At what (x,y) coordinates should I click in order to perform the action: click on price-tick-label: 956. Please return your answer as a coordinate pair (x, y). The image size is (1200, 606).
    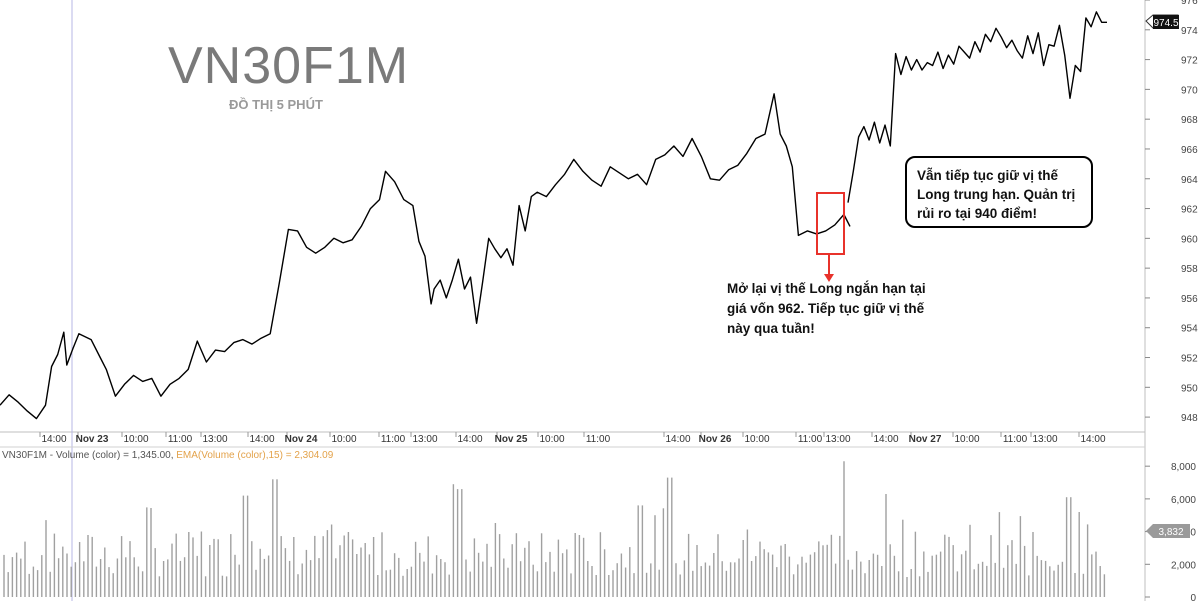
    Looking at the image, I should click on (1189, 299).